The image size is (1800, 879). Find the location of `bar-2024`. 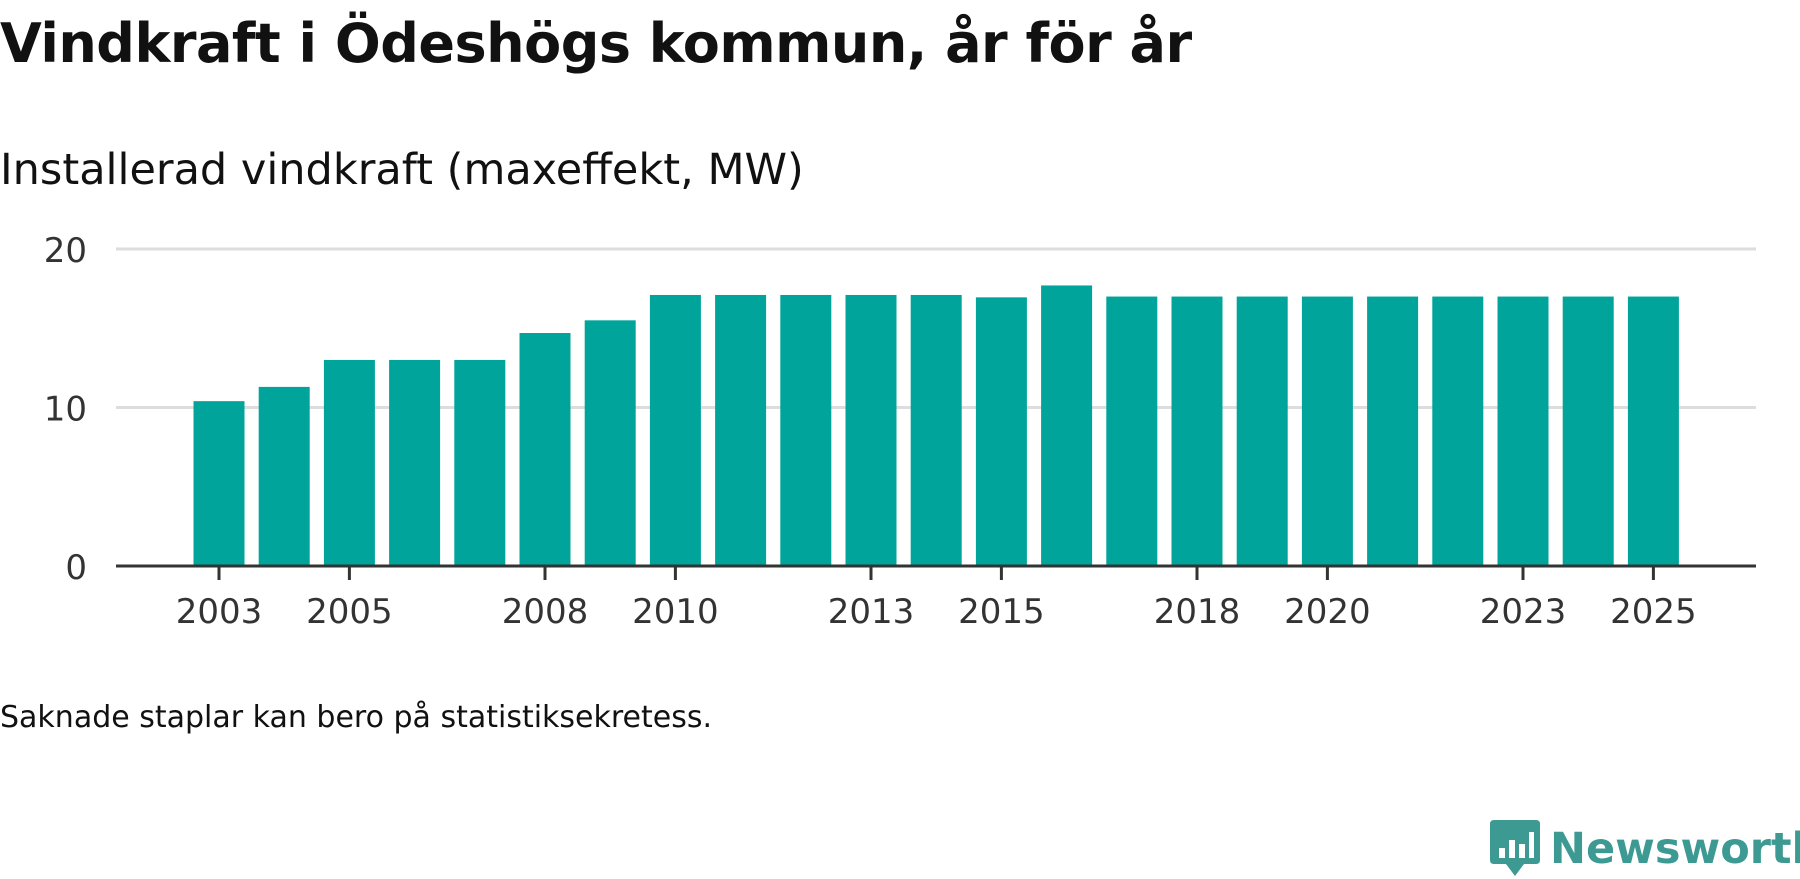

bar-2024 is located at coordinates (1588, 431).